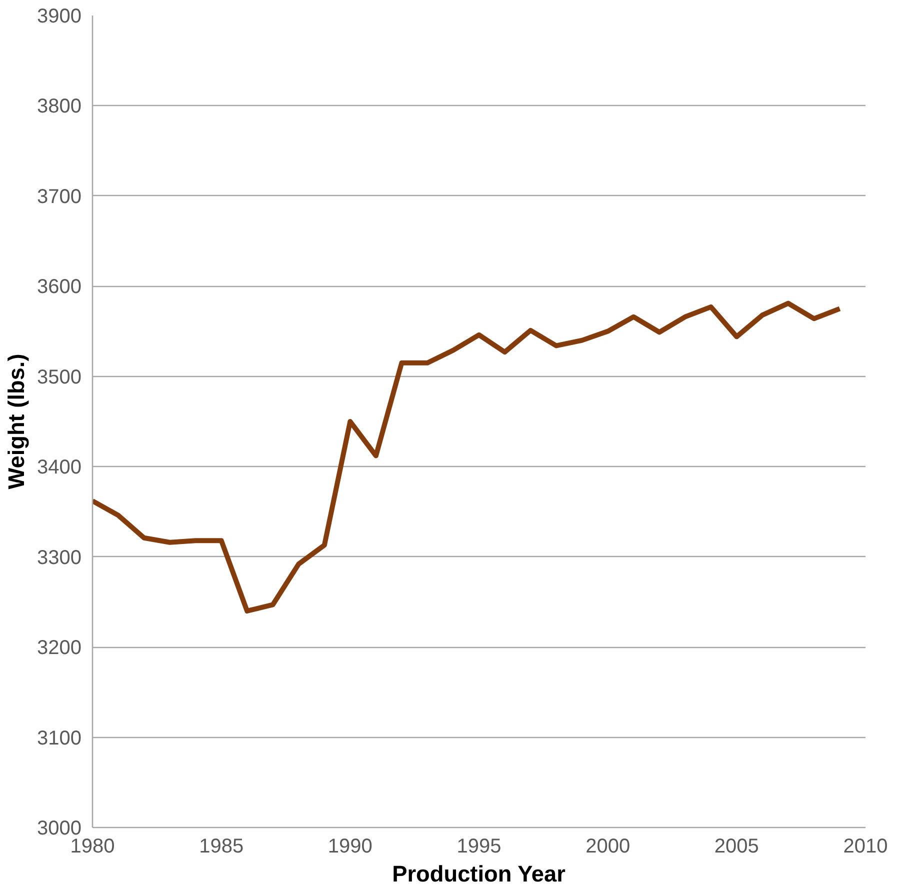  Describe the element at coordinates (479, 873) in the screenshot. I see `x-axis-title: Production Year` at that location.